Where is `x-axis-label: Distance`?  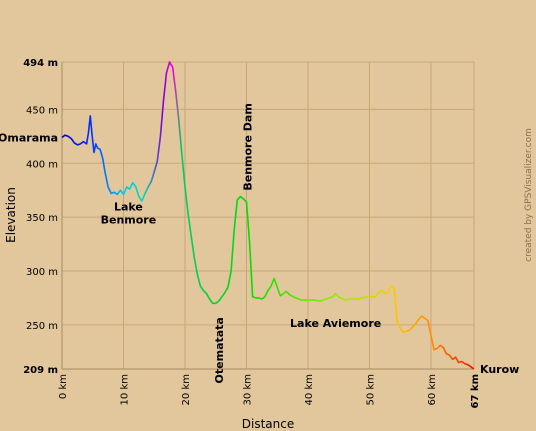
x-axis-label: Distance is located at coordinates (268, 424).